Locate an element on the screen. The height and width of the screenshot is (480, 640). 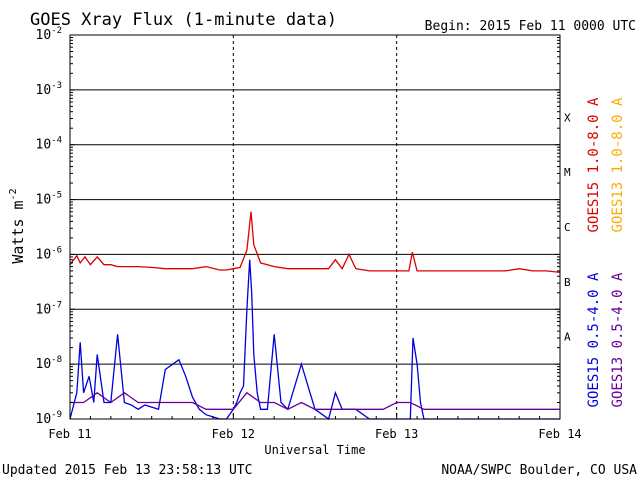
x-tick-label: Feb 14 is located at coordinates (559, 434).